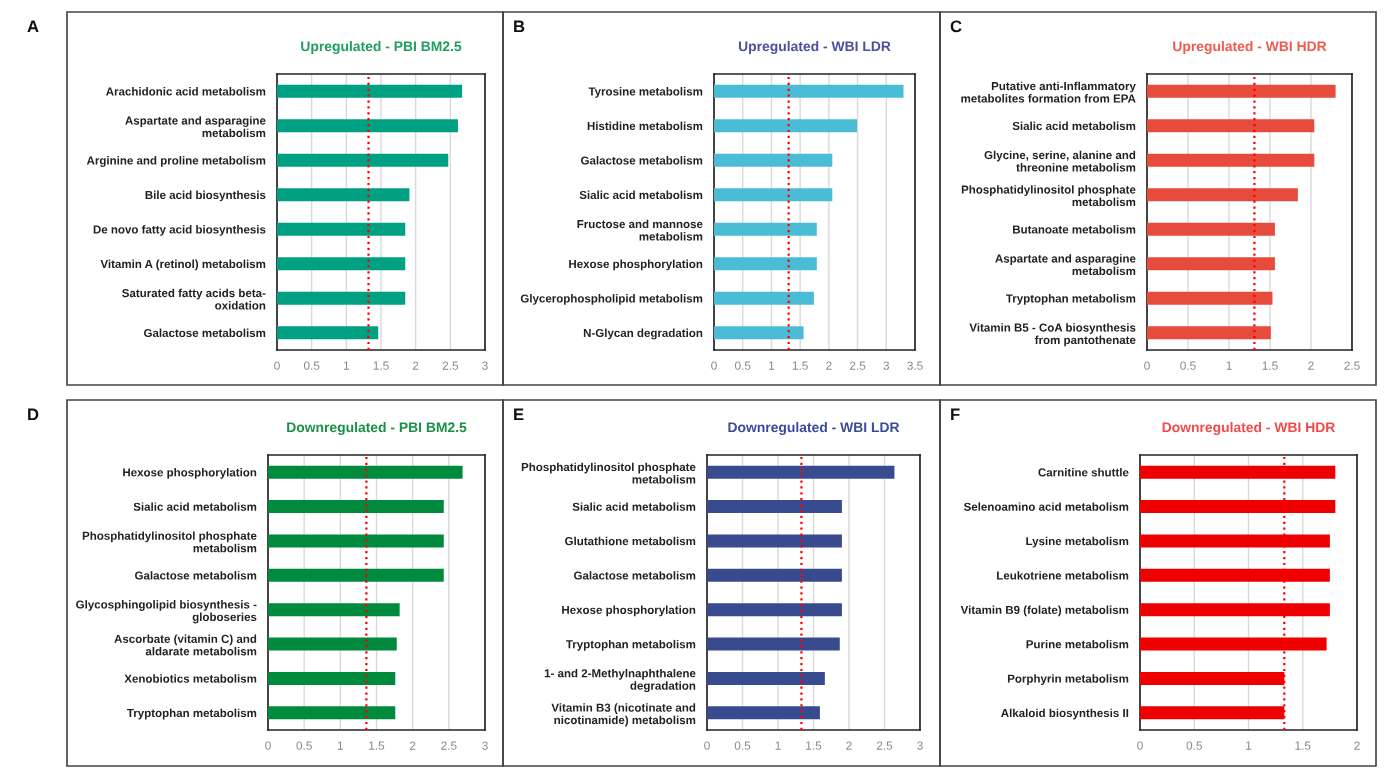  I want to click on chart-title: Downregulated - WBI LDR, so click(814, 428).